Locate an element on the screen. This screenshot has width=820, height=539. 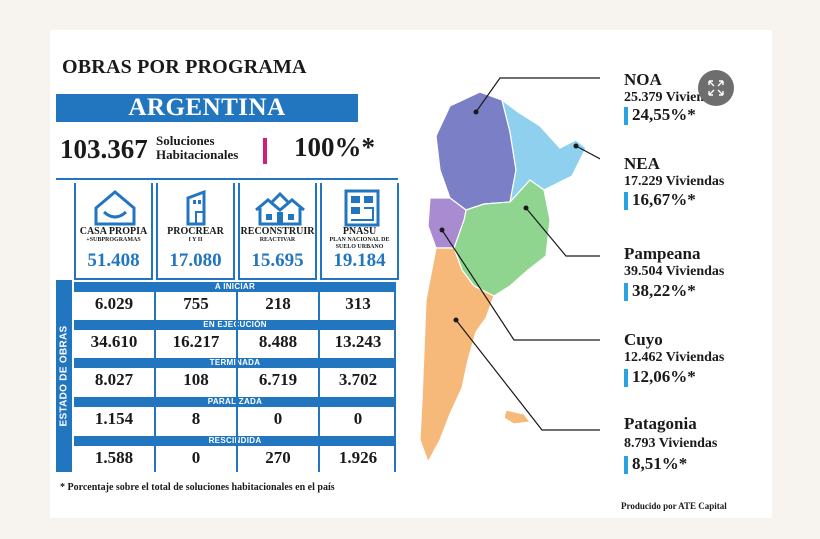
program-name: RECONSTRUIR is located at coordinates (277, 231).